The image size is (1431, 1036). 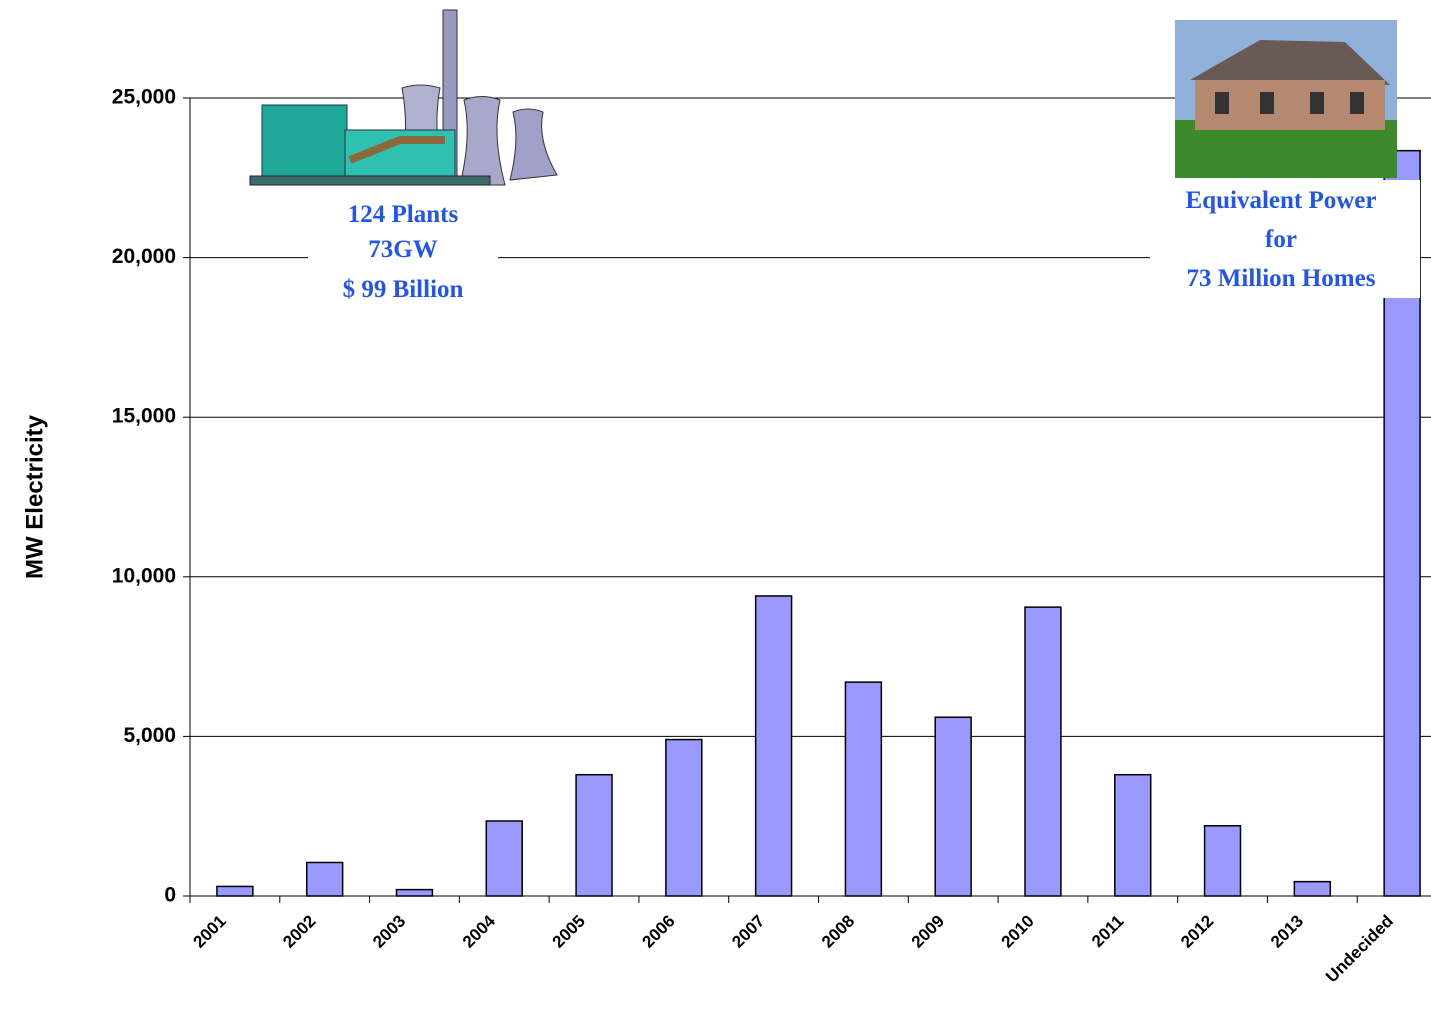 I want to click on x-tick-label: 2004, so click(x=479, y=931).